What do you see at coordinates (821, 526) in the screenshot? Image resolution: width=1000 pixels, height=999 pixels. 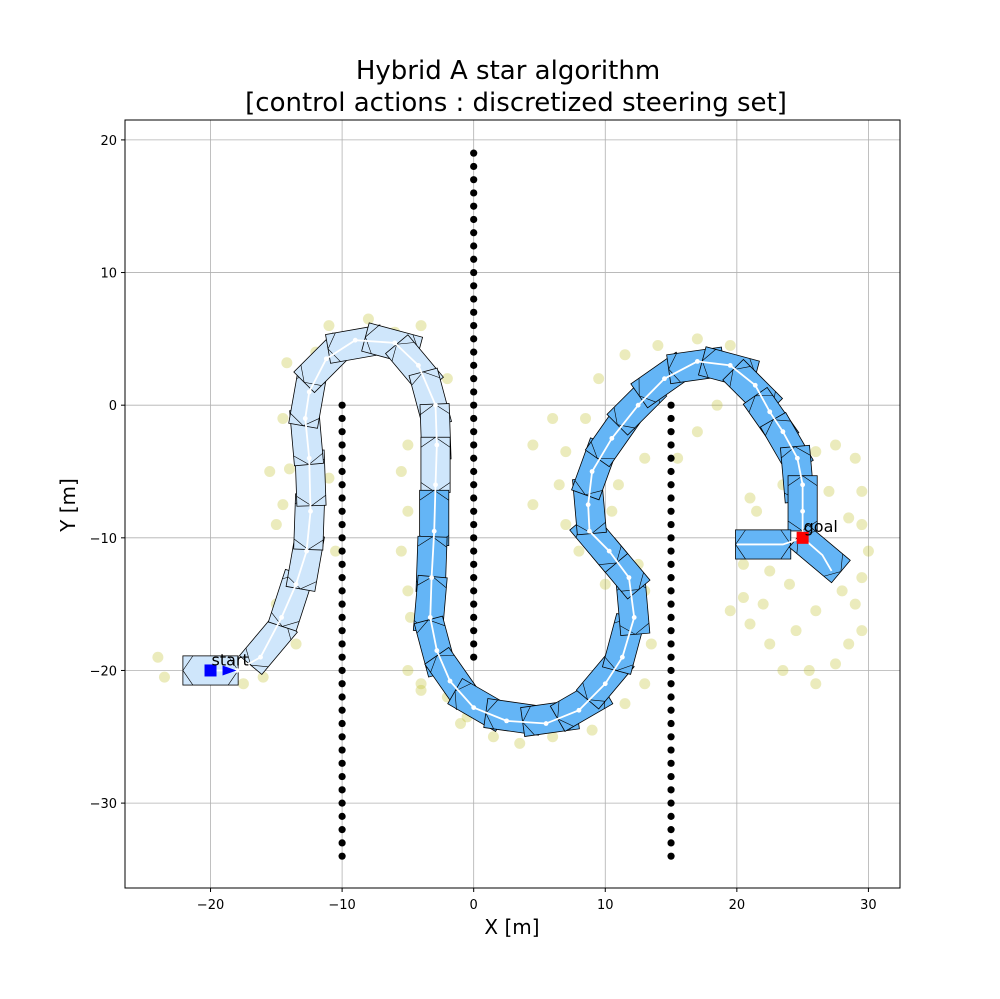 I see `goal-label: goal` at bounding box center [821, 526].